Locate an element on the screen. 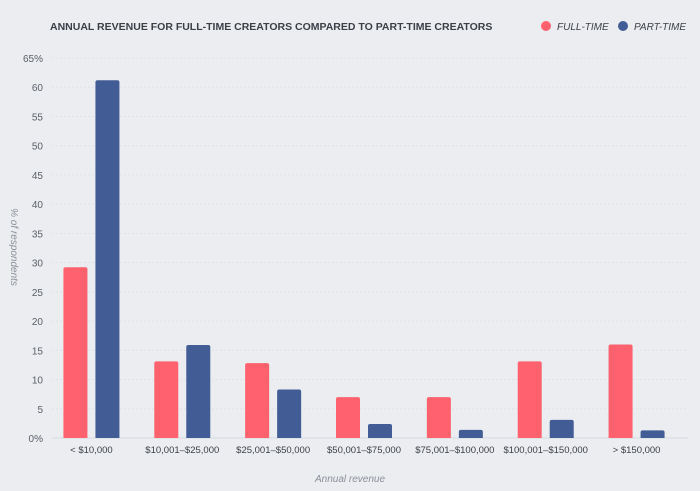 This screenshot has height=491, width=700. y-tick-label: 55 is located at coordinates (38, 117).